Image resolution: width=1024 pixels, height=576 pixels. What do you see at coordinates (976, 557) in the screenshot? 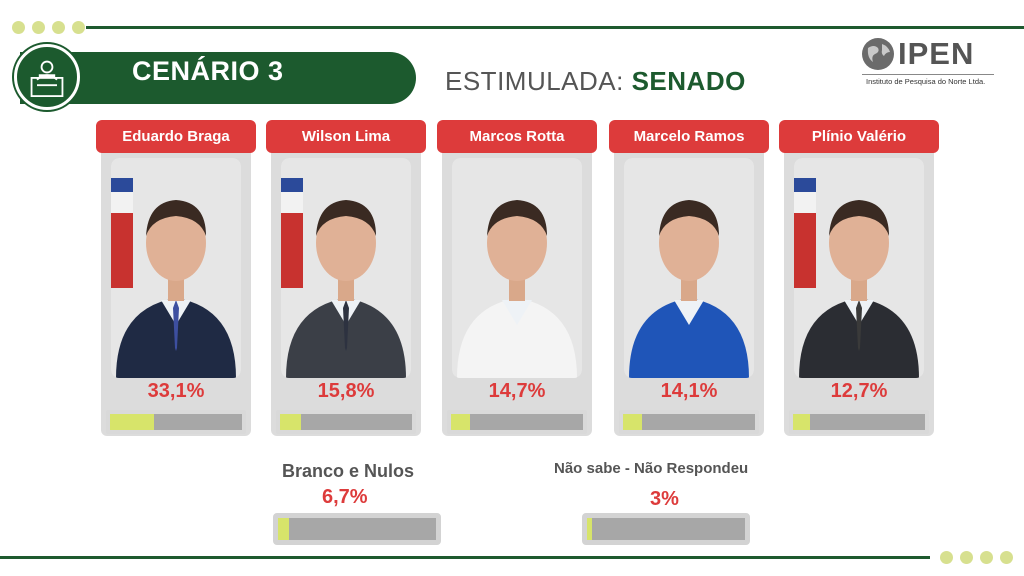
I see `decorative-dots-bottom` at bounding box center [976, 557].